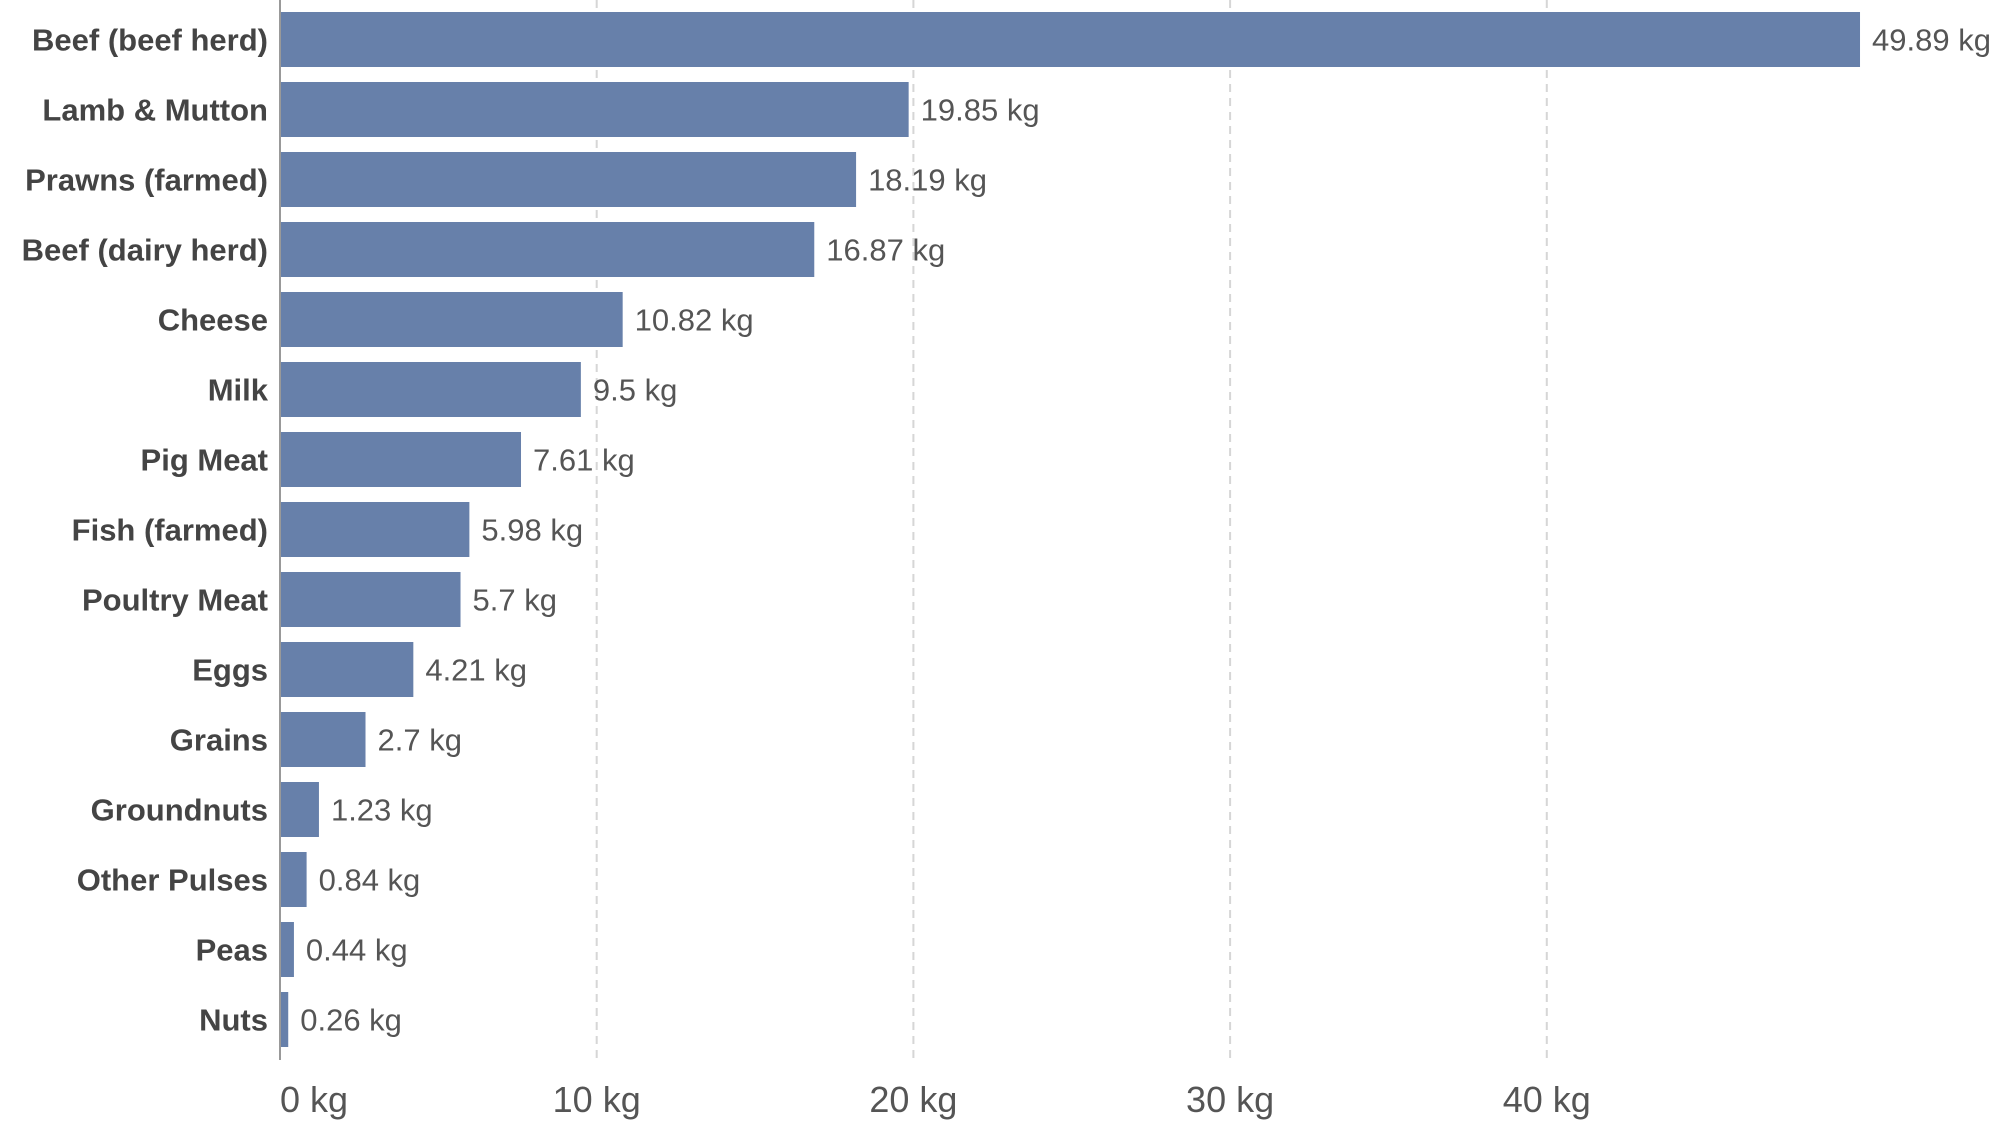  Describe the element at coordinates (913, 1099) in the screenshot. I see `tick-label-20: 20 kg` at that location.